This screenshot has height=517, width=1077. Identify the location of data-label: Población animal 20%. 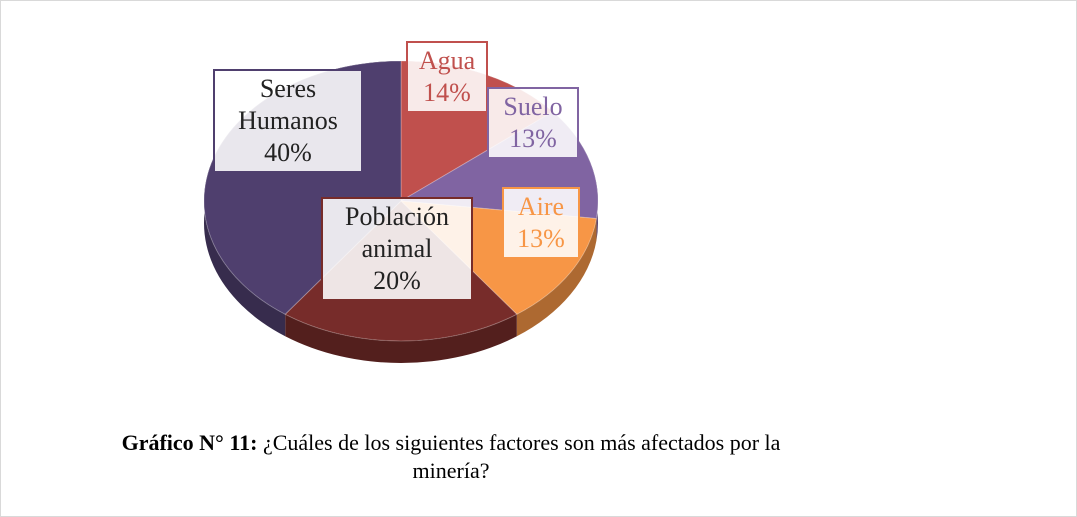
(397, 249).